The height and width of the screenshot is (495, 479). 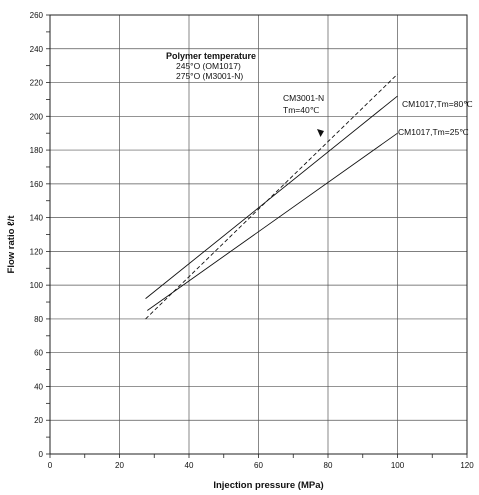 I want to click on y-tick-label: 20, so click(x=38, y=420).